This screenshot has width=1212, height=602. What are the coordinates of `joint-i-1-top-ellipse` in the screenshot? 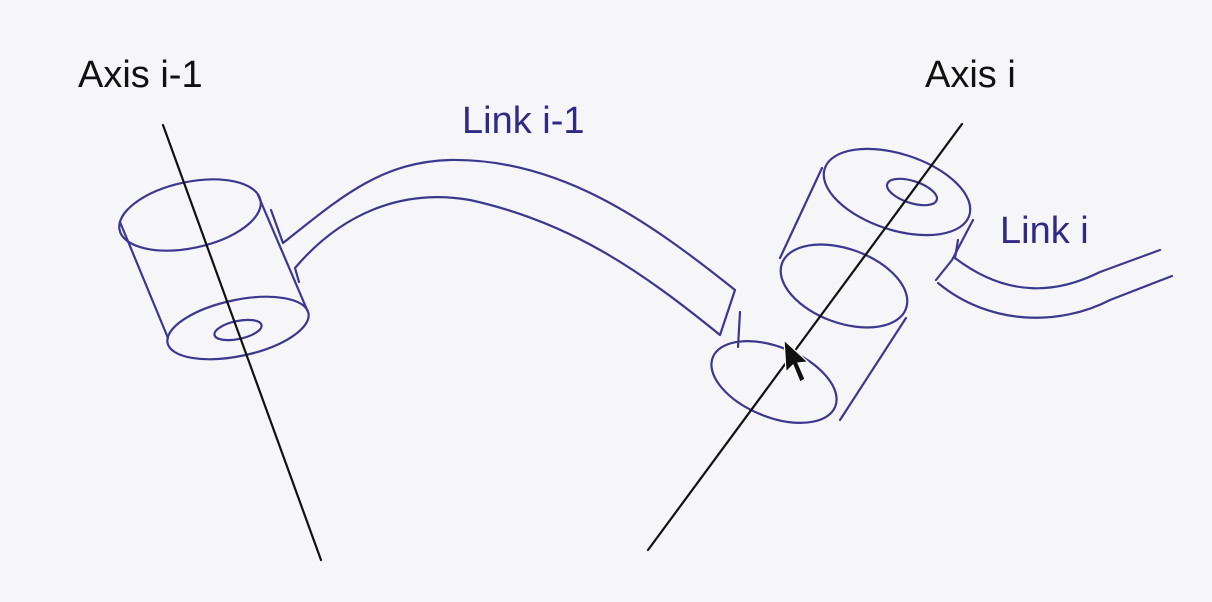 It's located at (190, 215).